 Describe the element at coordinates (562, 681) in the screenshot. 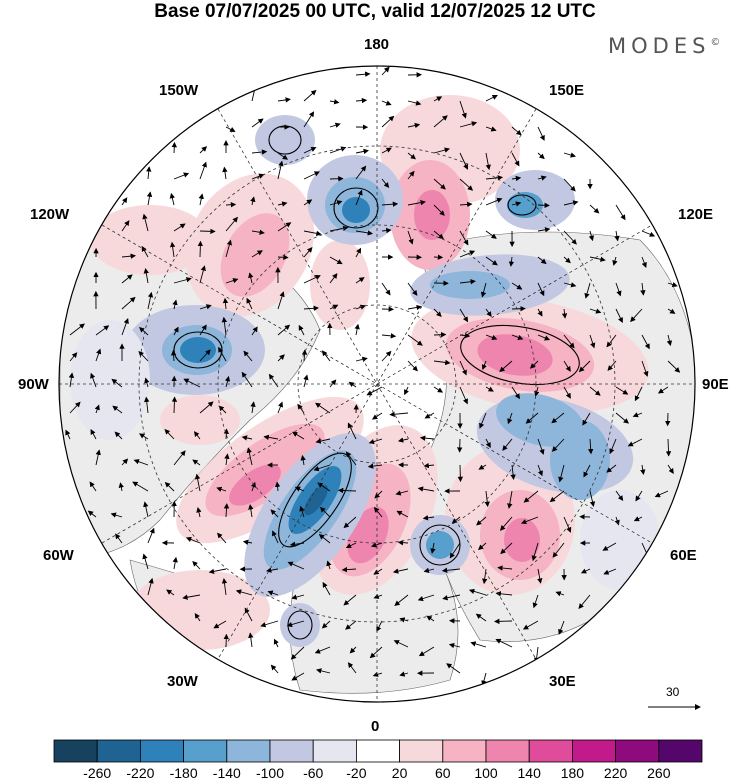

I see `lon-label-30e: 30E` at that location.